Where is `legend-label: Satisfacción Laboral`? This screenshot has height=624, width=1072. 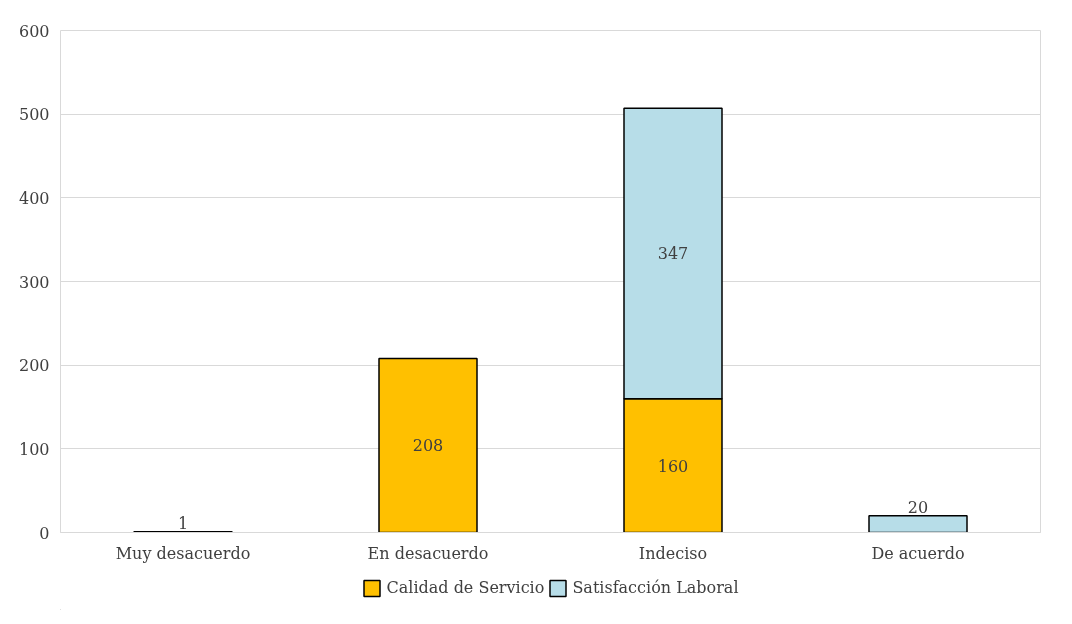
legend-label: Satisfacción Laboral is located at coordinates (655, 587).